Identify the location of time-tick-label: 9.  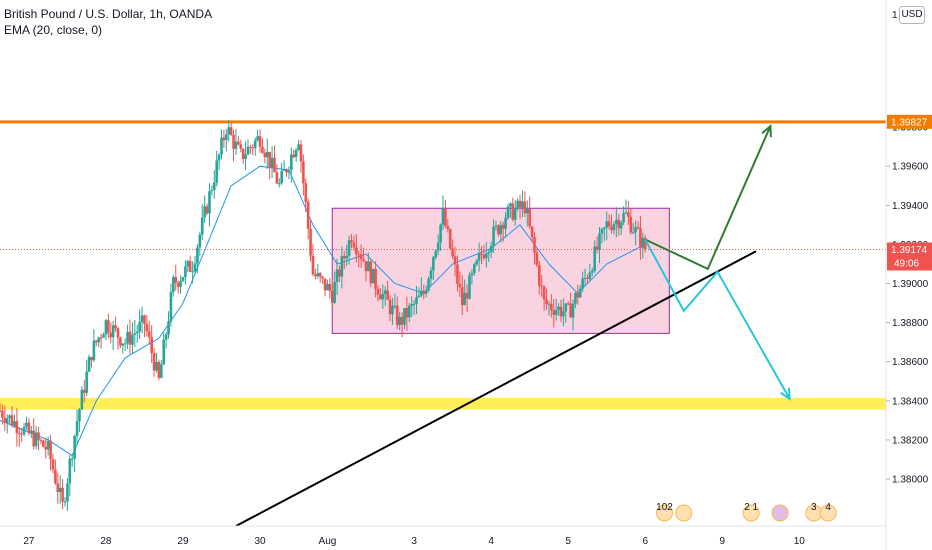
(723, 541).